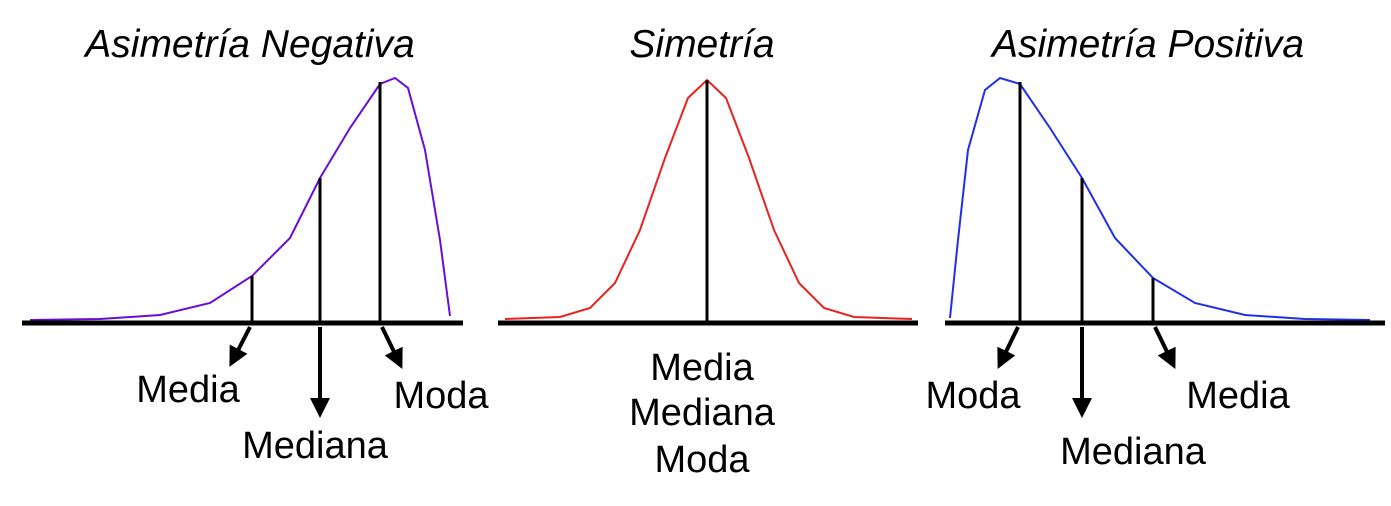  What do you see at coordinates (1160, 198) in the screenshot?
I see `positive-skew-curve` at bounding box center [1160, 198].